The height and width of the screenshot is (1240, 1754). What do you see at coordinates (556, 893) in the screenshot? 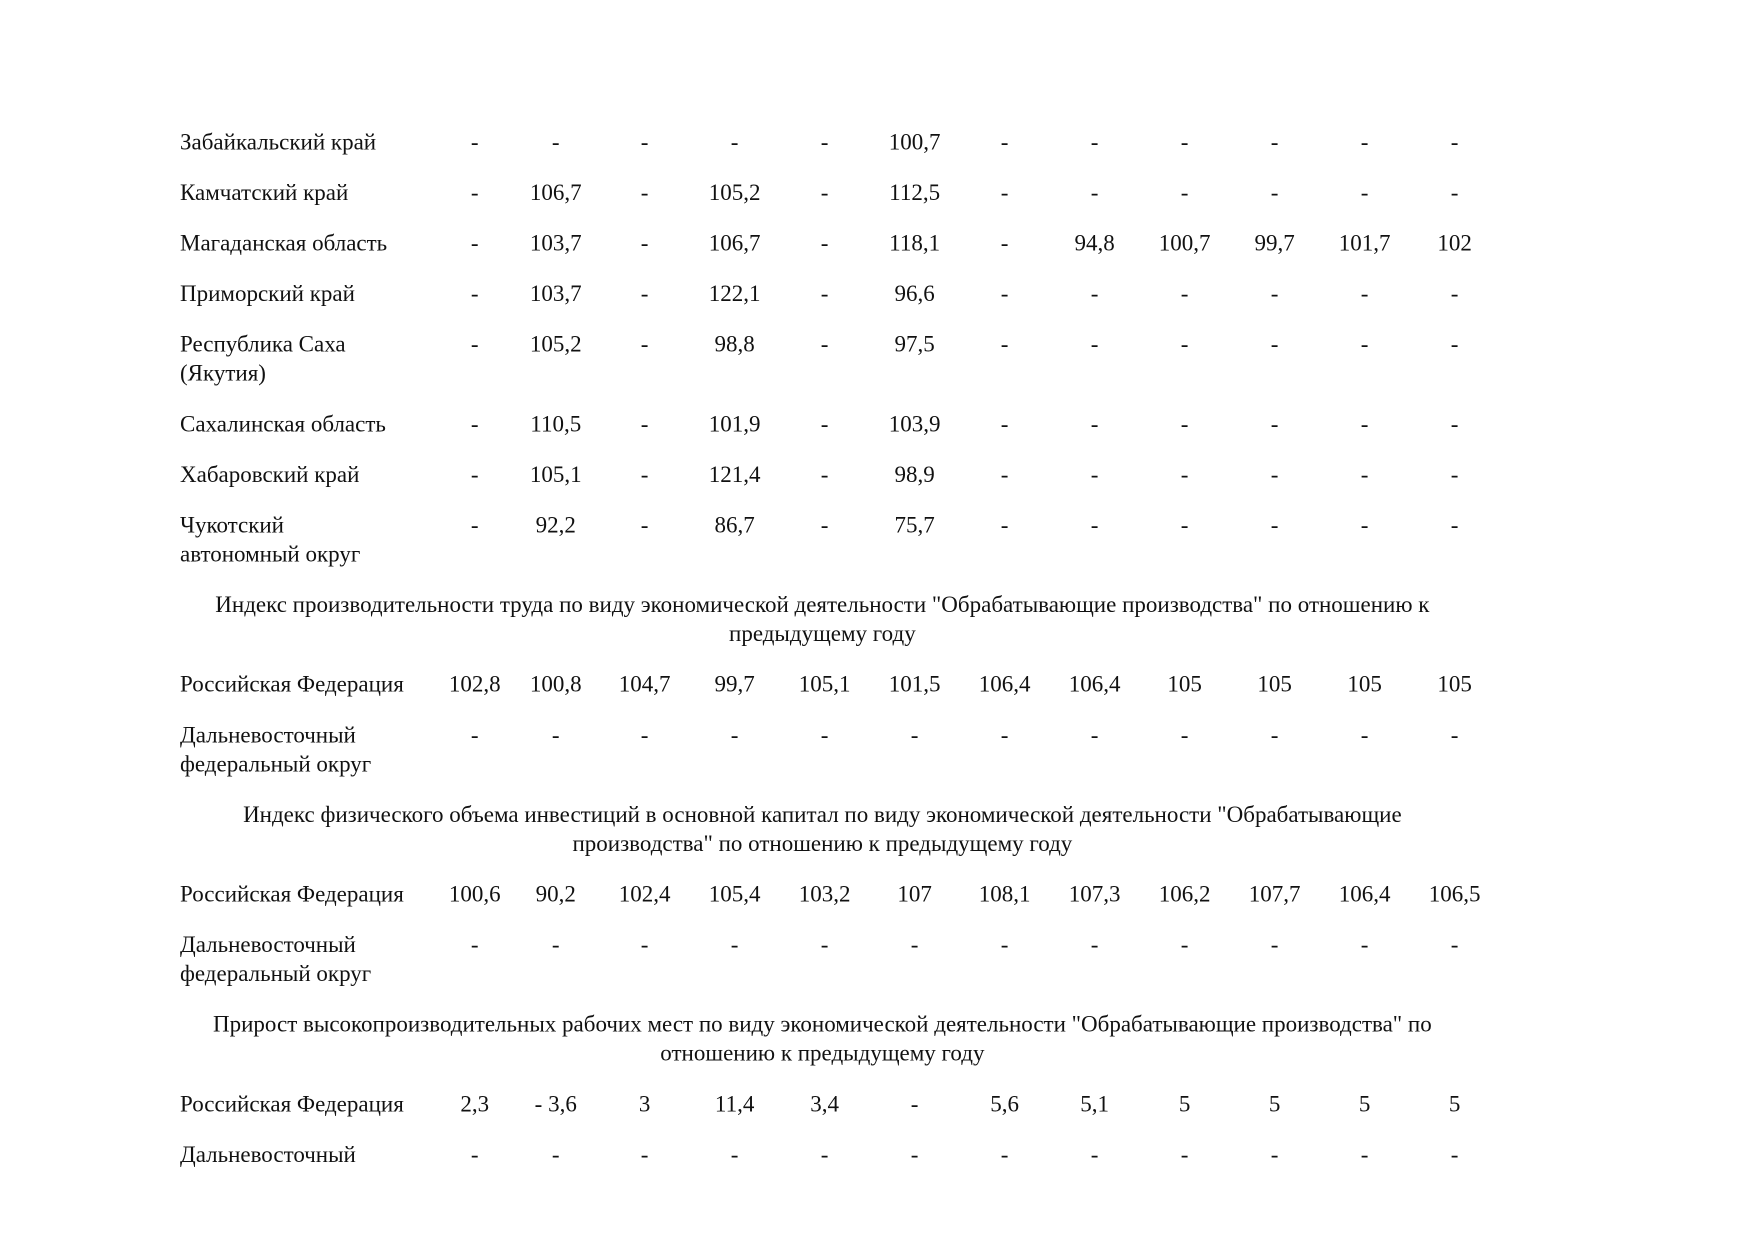
I see `cell: 90,2` at bounding box center [556, 893].